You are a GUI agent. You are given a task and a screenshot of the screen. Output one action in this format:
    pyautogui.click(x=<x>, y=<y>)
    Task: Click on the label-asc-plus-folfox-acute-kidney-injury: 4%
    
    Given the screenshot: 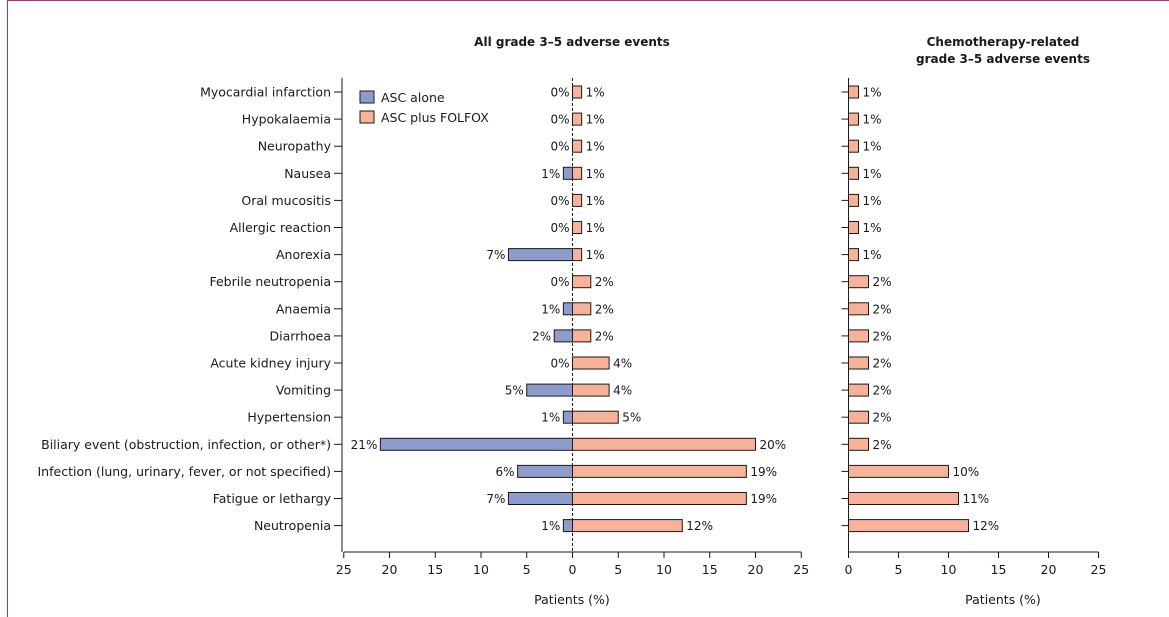 What is the action you would take?
    pyautogui.click(x=622, y=364)
    